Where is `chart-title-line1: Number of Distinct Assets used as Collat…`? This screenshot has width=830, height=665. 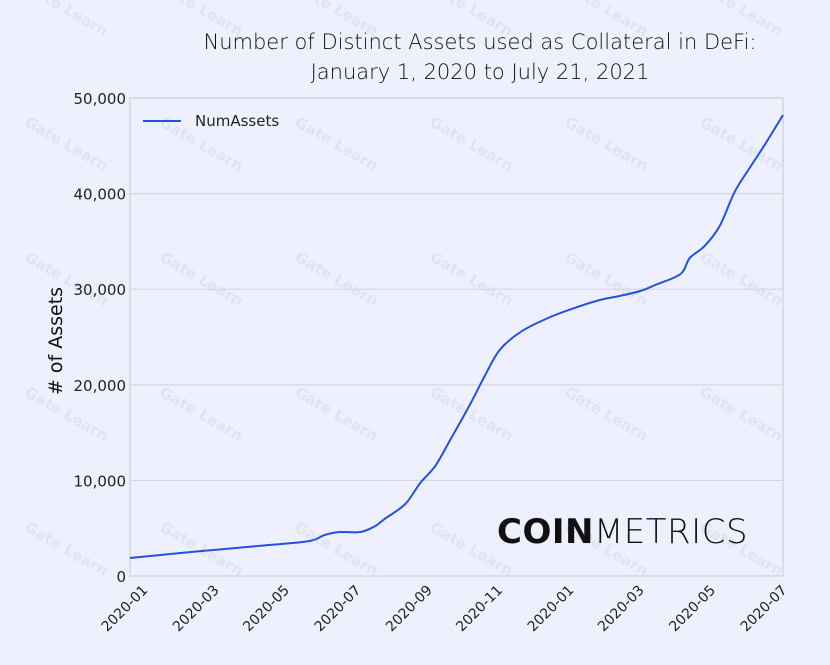 chart-title-line1: Number of Distinct Assets used as Collat… is located at coordinates (480, 42).